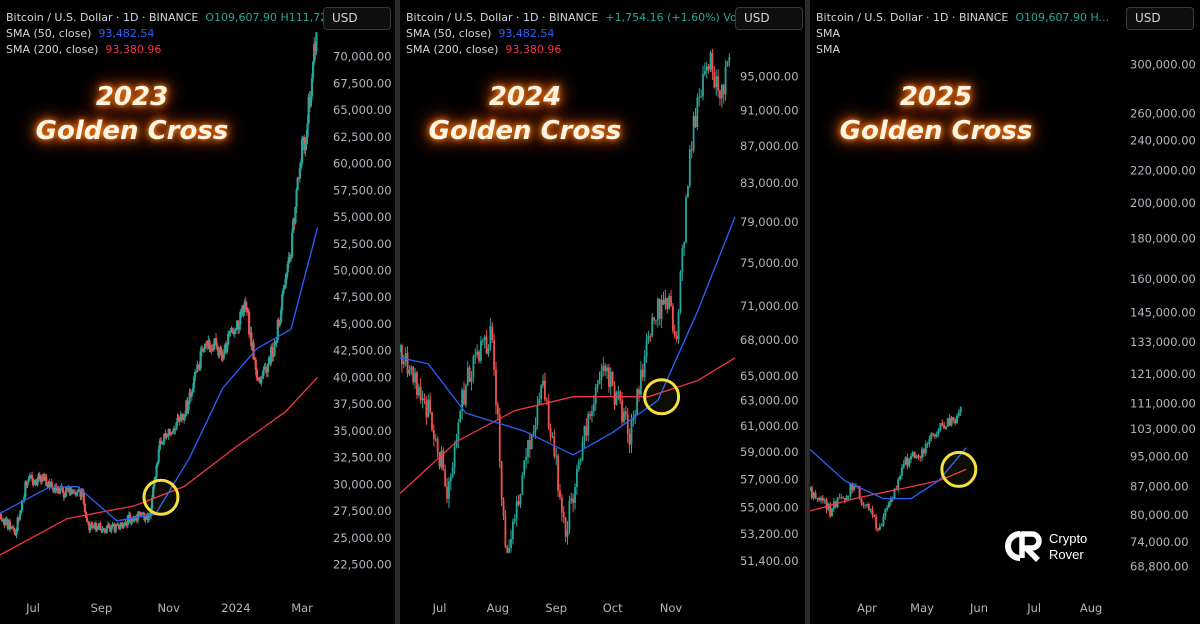 The height and width of the screenshot is (624, 1200). Describe the element at coordinates (526, 33) in the screenshot. I see `sma50-value: 93,482.54` at that location.